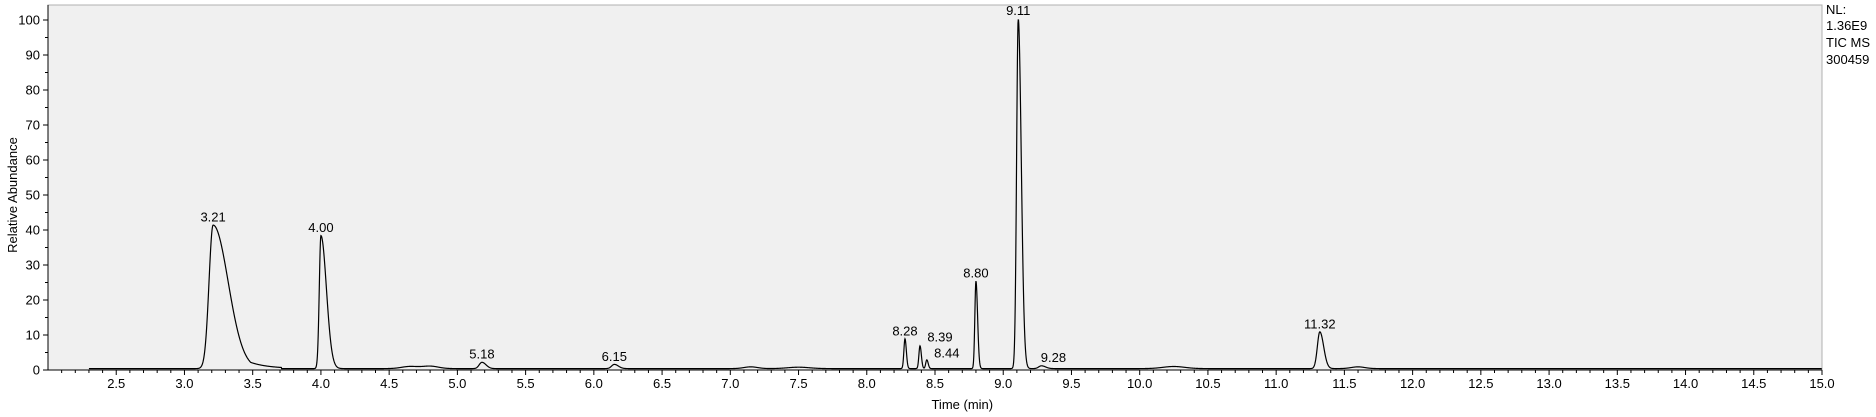 This screenshot has height=417, width=1876. I want to click on y-tick-label: 10, so click(33, 335).